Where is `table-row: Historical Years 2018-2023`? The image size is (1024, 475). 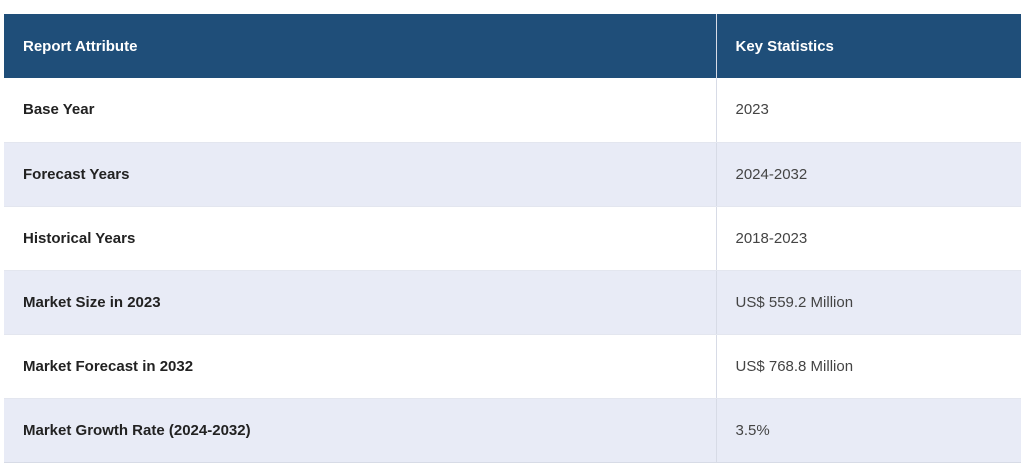 table-row: Historical Years 2018-2023 is located at coordinates (512, 238).